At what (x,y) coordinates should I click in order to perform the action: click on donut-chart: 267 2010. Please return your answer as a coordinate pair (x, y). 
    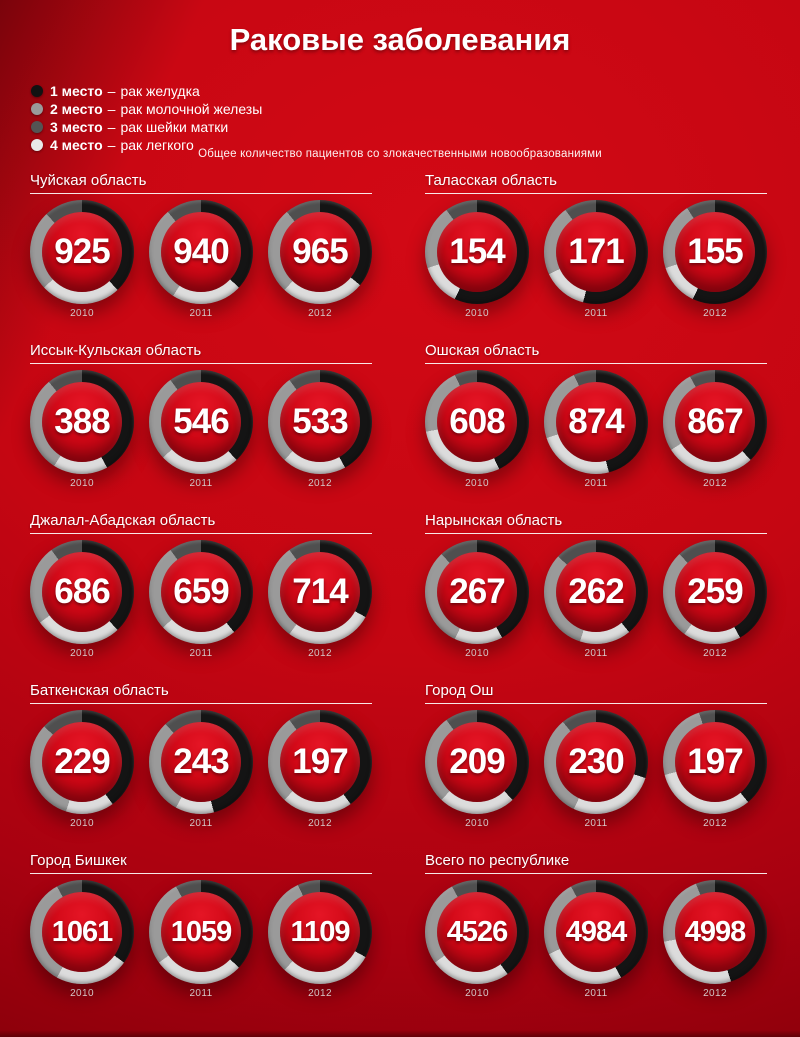
    Looking at the image, I should click on (477, 599).